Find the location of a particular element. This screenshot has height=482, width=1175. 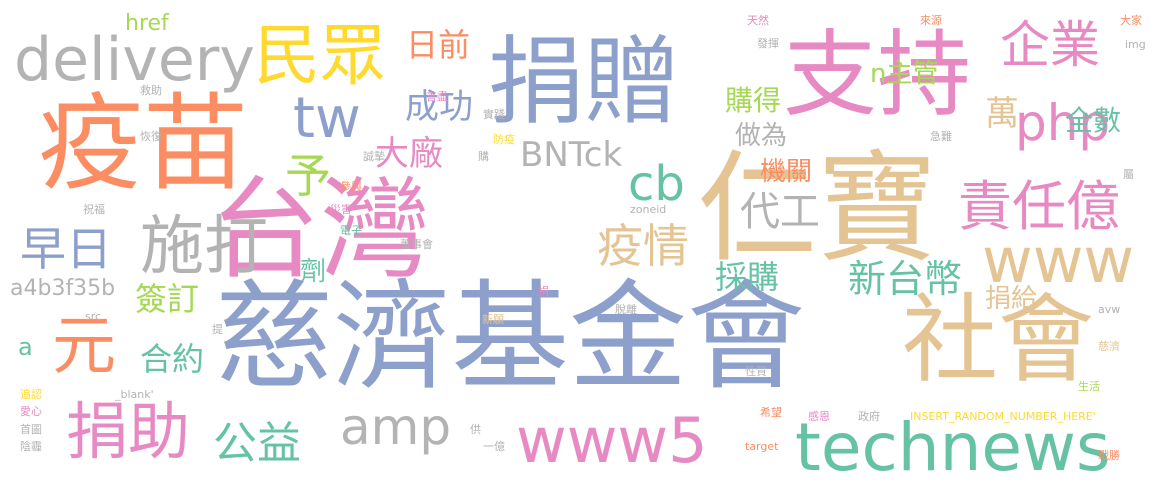

cloud-word: www5 is located at coordinates (612, 440).